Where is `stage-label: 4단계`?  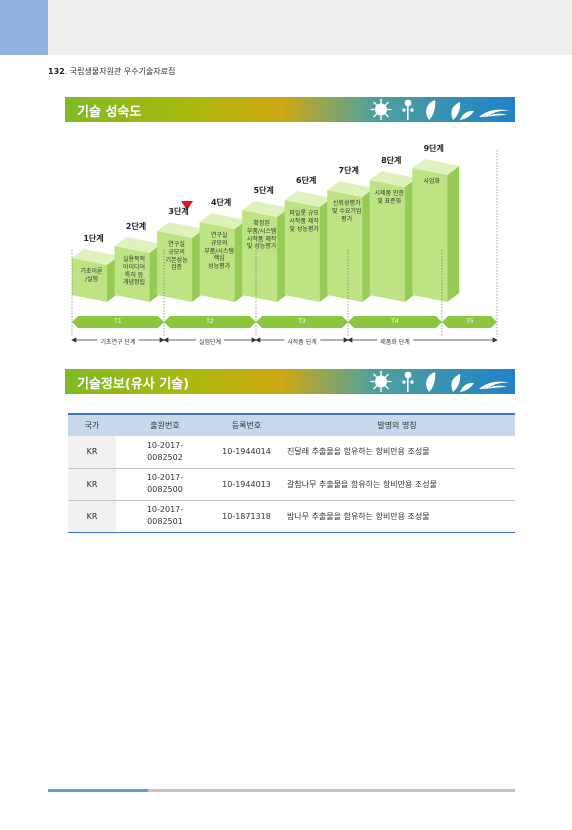
stage-label: 4단계 is located at coordinates (221, 202).